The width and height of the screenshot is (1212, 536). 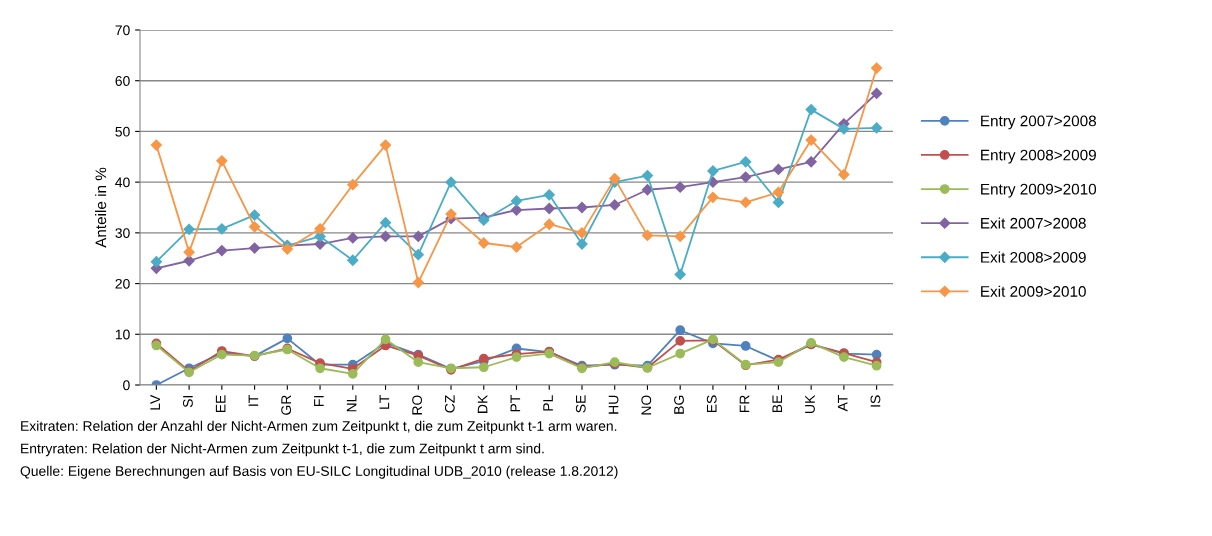 What do you see at coordinates (319, 427) in the screenshot?
I see `text: Exitraten: Relation der Anzahl der Nicht-Armen zum Zeitpunkt t, die zum Zeitpunkt t-1 arm waren.` at bounding box center [319, 427].